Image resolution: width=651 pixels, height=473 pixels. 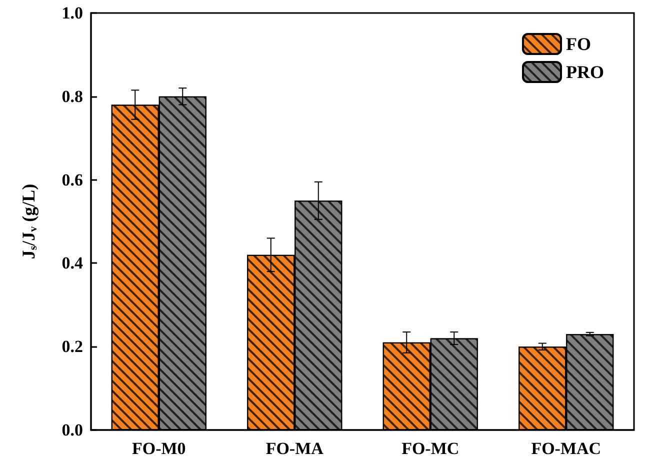 I want to click on legend-label: FO, so click(x=579, y=44).